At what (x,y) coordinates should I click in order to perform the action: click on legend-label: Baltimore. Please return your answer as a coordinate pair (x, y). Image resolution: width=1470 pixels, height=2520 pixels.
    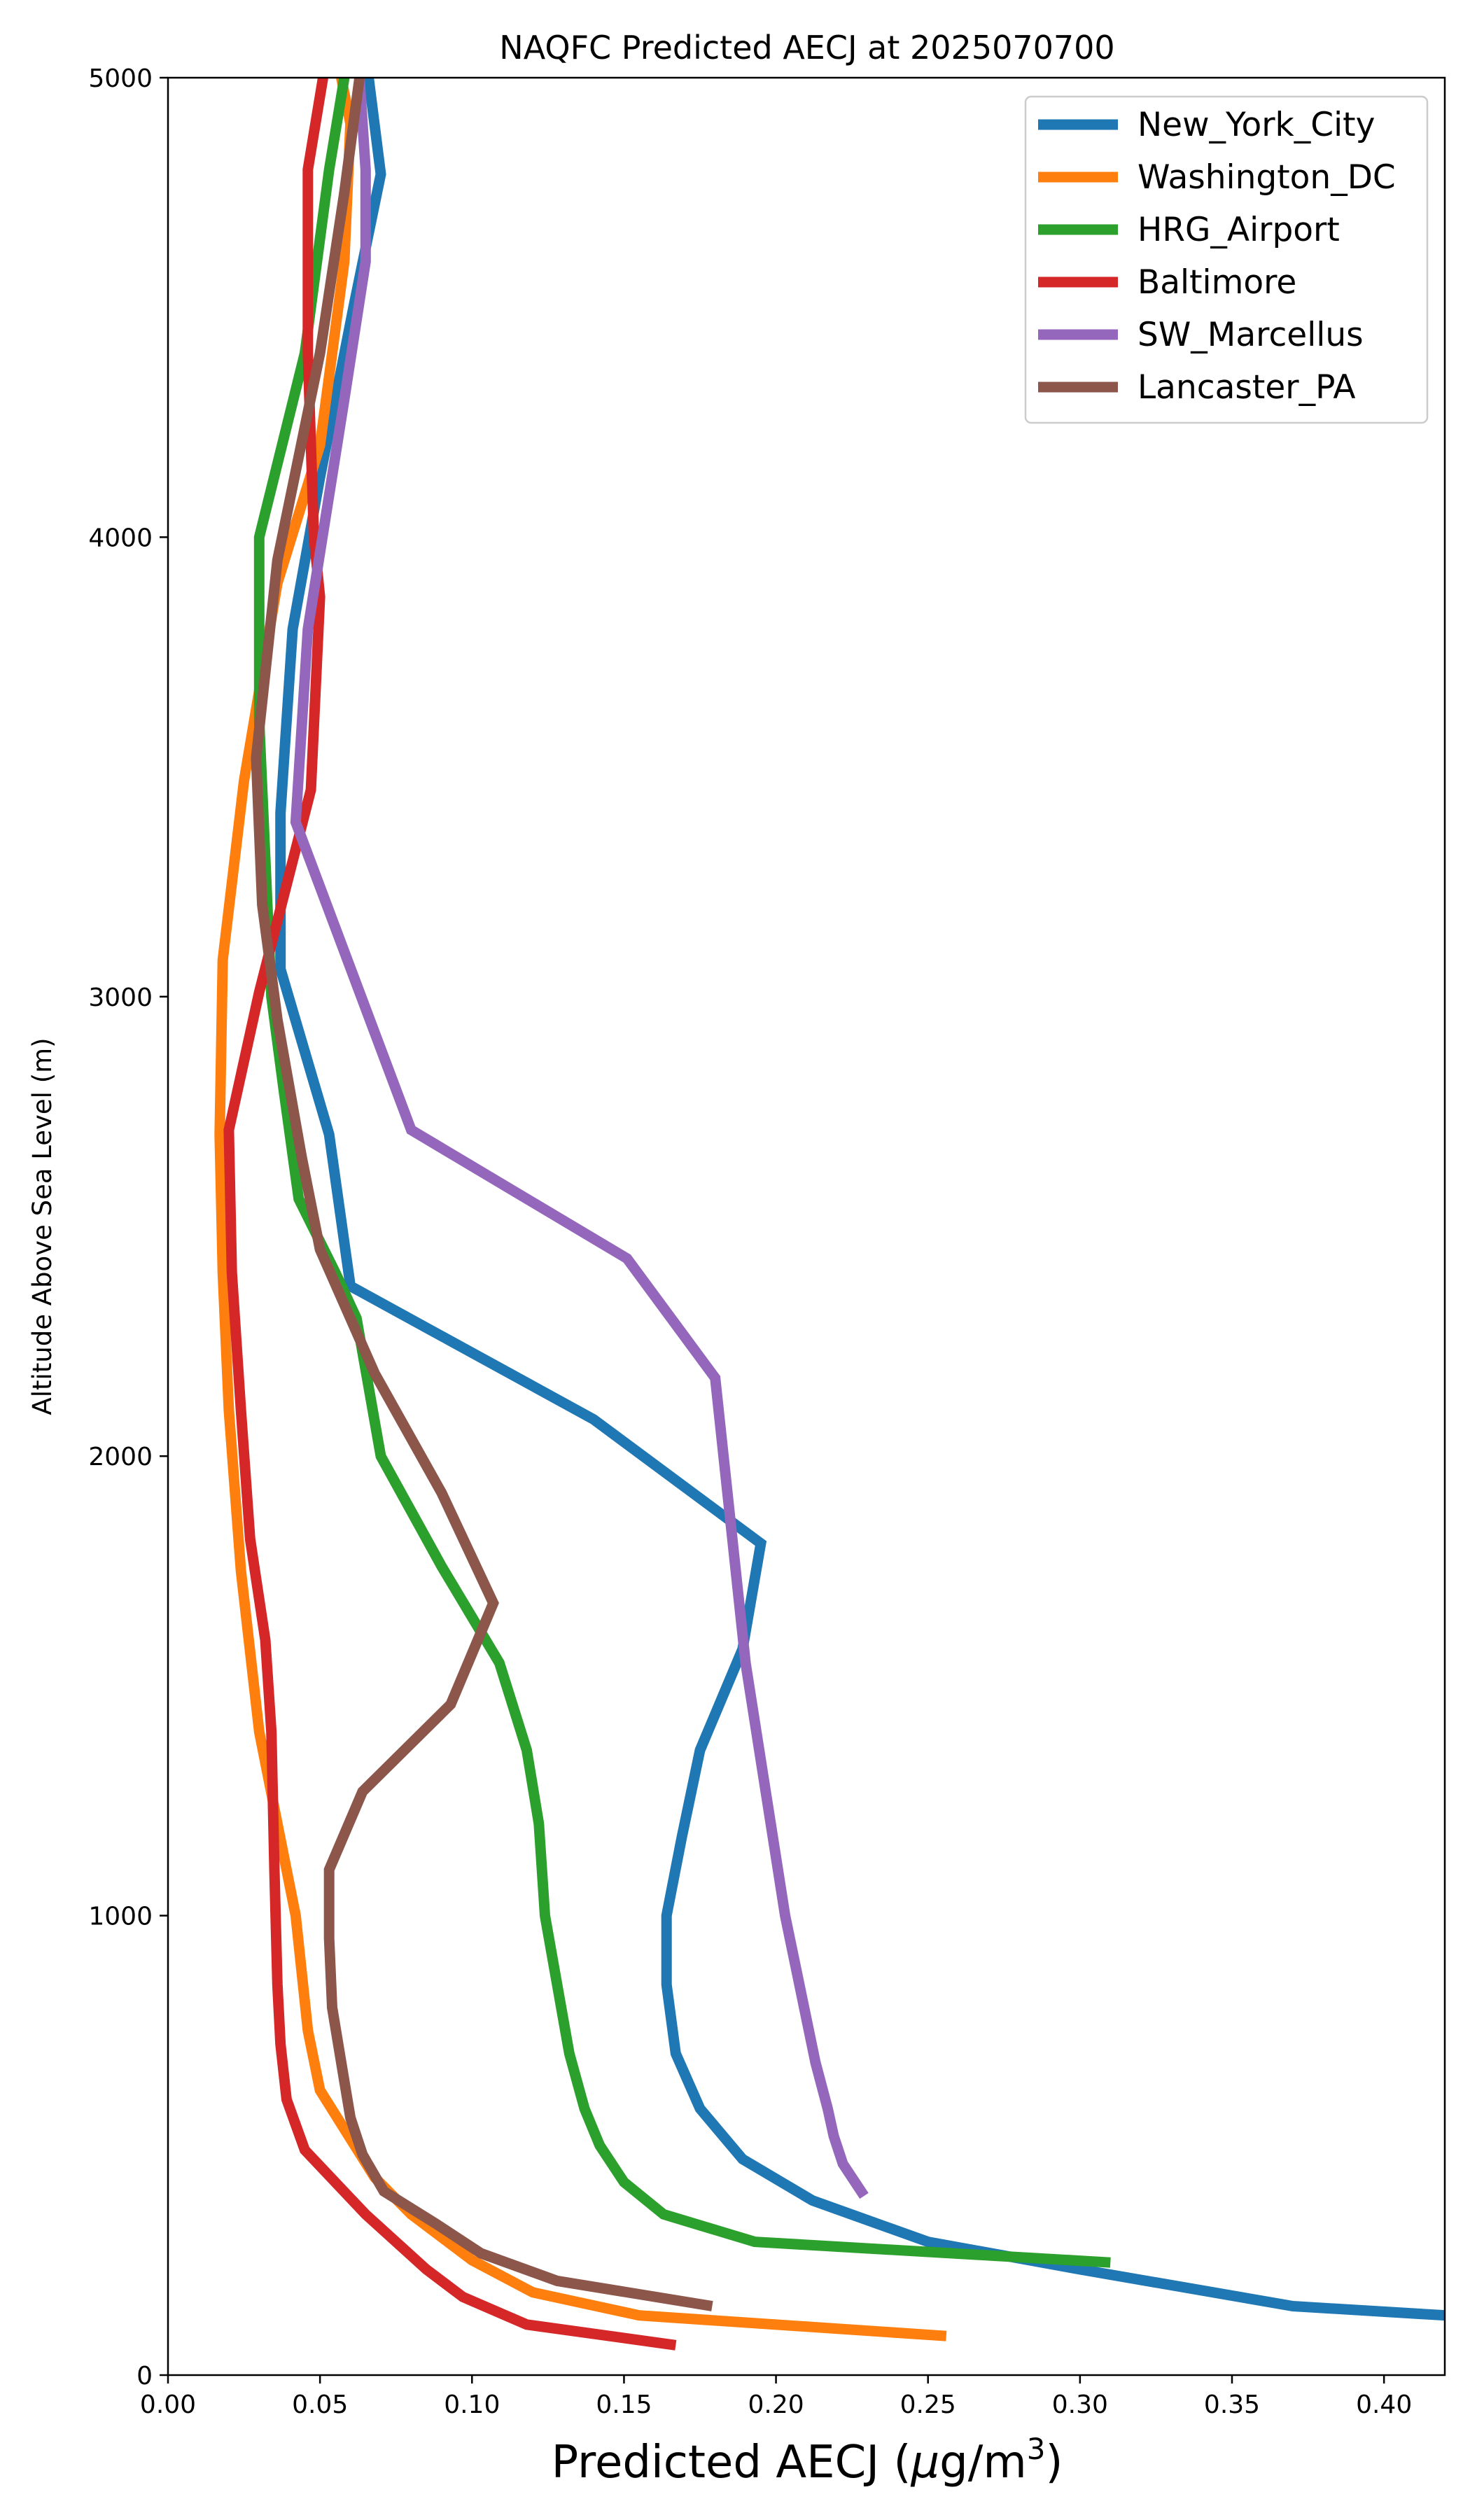
    Looking at the image, I should click on (1217, 282).